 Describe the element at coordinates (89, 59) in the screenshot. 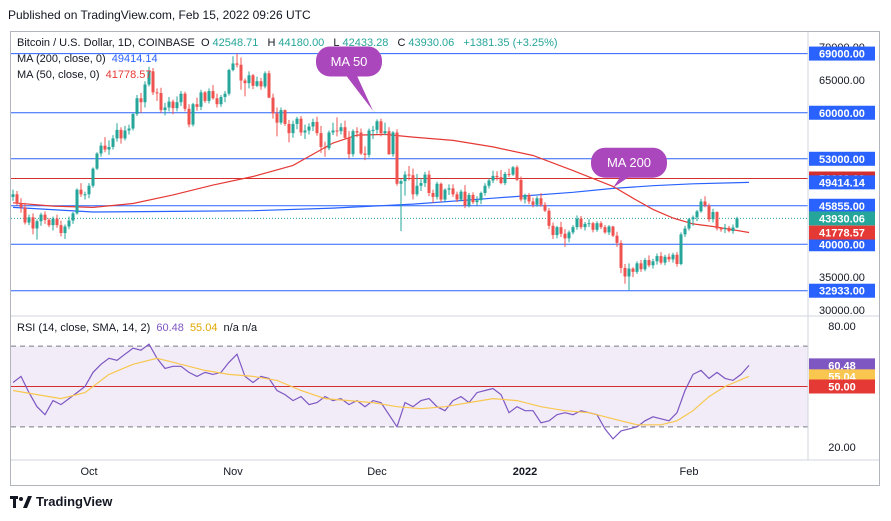

I see `ma200-legend: MA (200, close, 0) 49414.14` at that location.